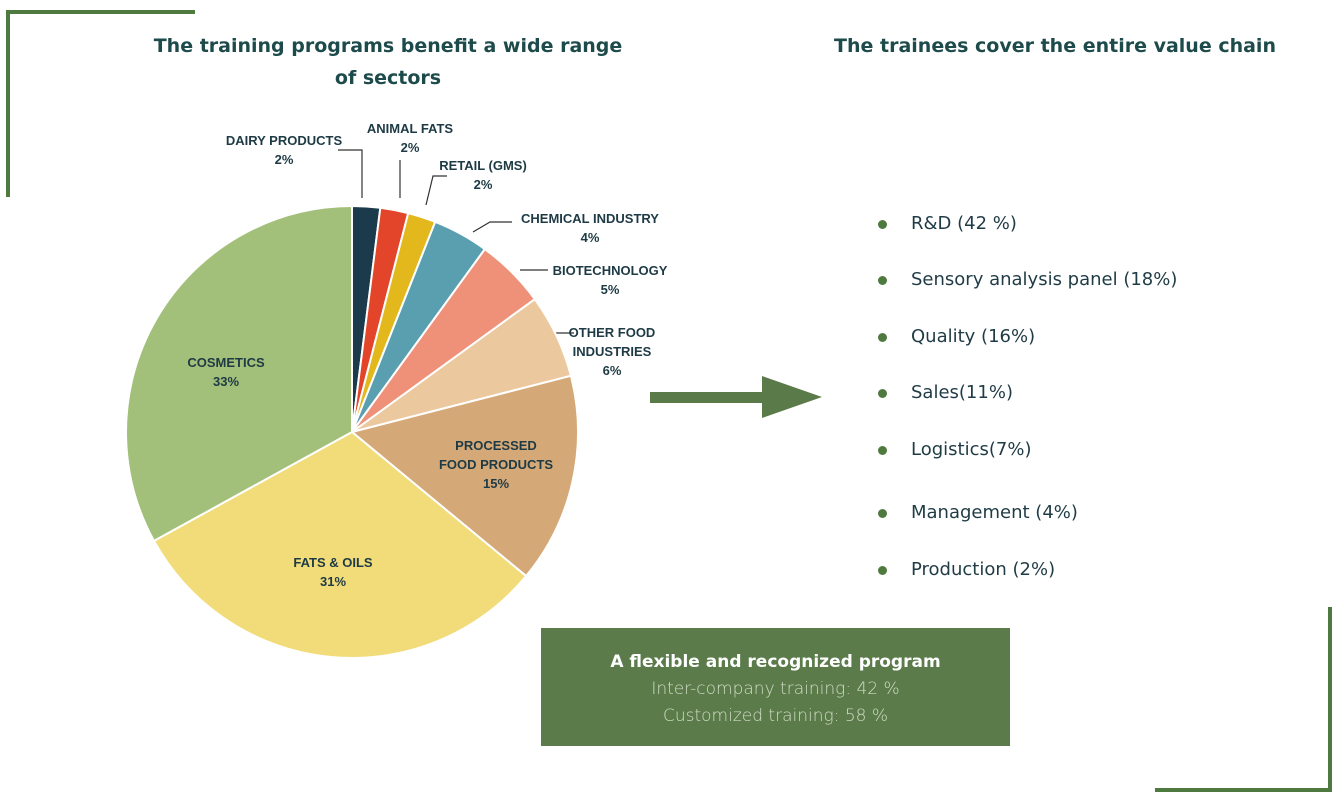 The width and height of the screenshot is (1341, 795). I want to click on pie-label-value: 5%, so click(610, 289).